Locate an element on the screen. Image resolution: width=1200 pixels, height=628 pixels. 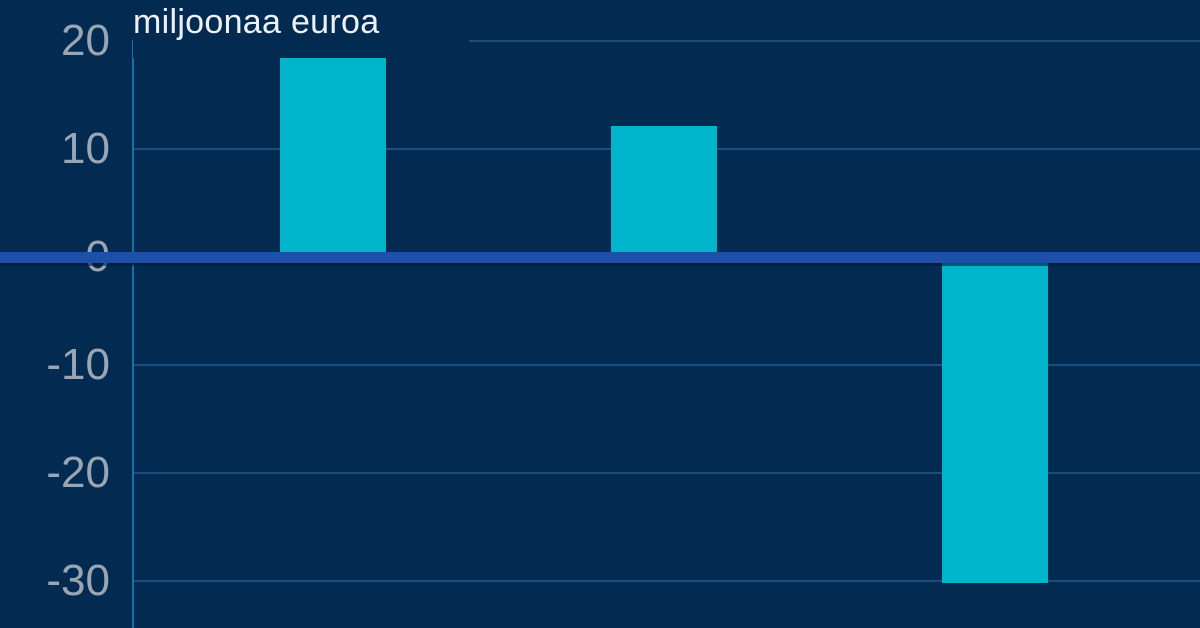
chart-title: miljoonaa euroa is located at coordinates (301, 29).